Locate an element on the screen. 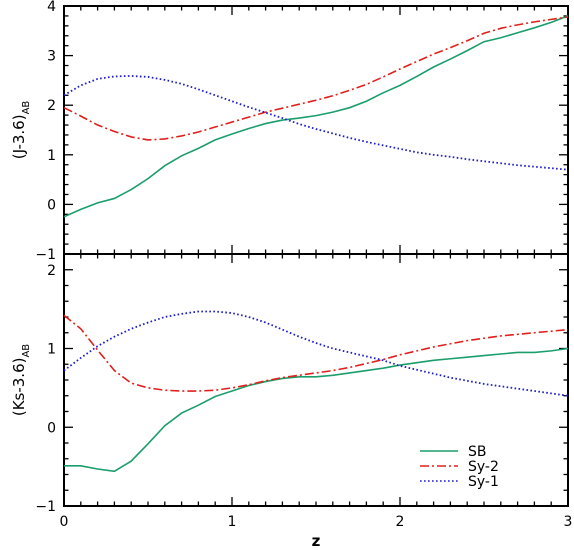 The width and height of the screenshot is (574, 550). x-tick-label: 3 is located at coordinates (568, 522).